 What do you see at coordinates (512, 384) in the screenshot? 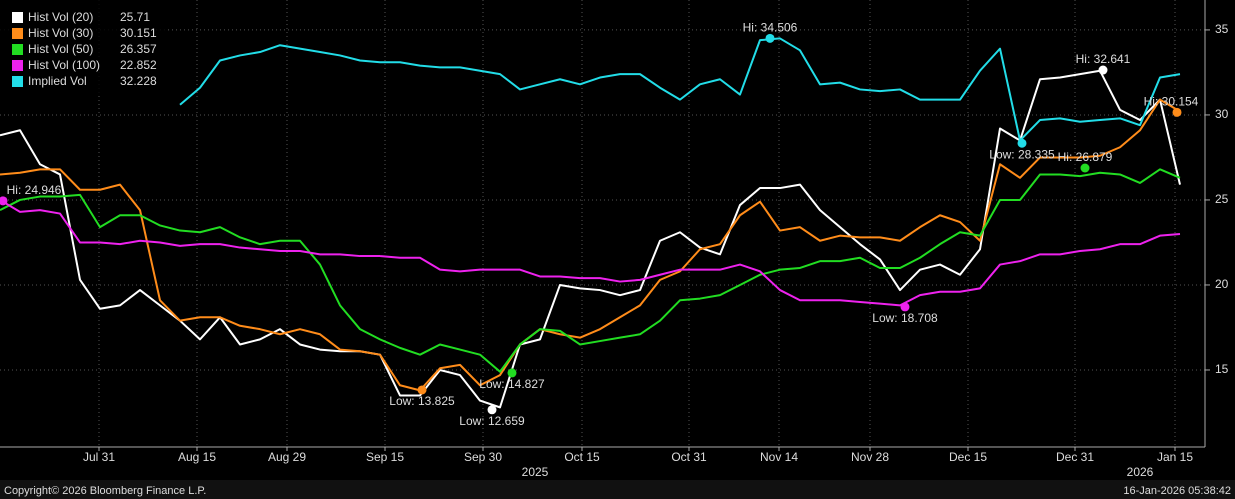
I see `extreme-label: Low: 14.827` at bounding box center [512, 384].